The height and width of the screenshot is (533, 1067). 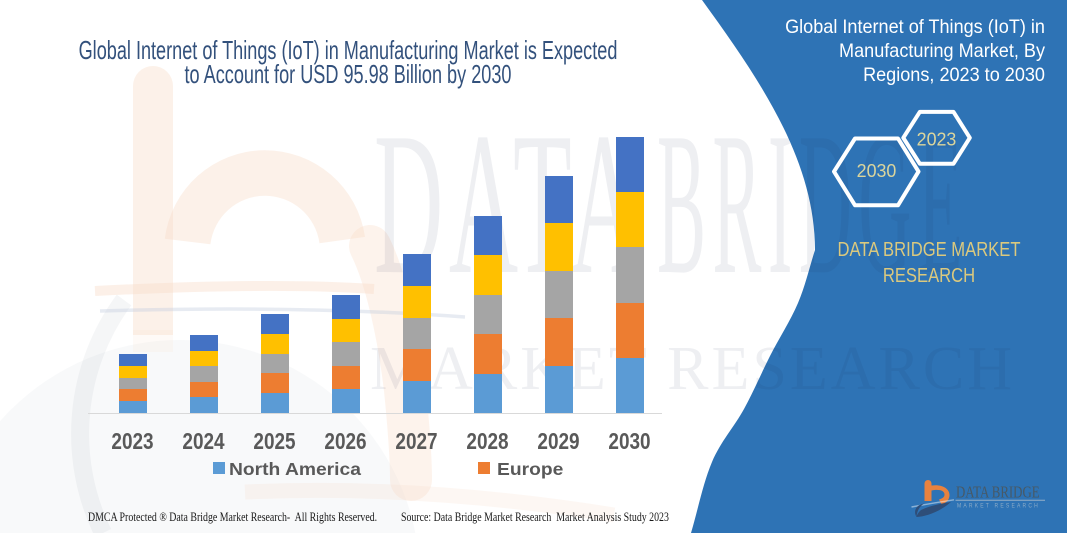 I want to click on svg-text: 2023, so click(x=937, y=139).